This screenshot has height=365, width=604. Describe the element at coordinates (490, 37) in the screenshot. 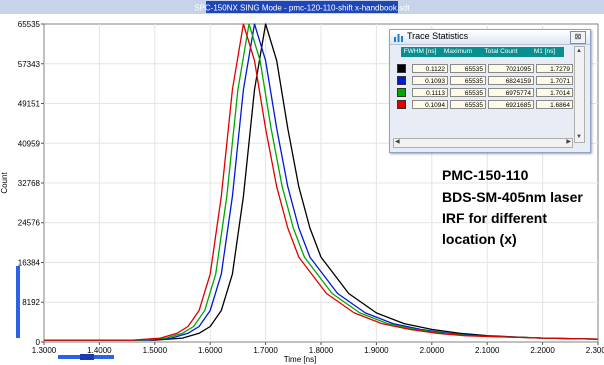

I see `trace-statistics-titlebar: Trace Statistics ⊠` at that location.